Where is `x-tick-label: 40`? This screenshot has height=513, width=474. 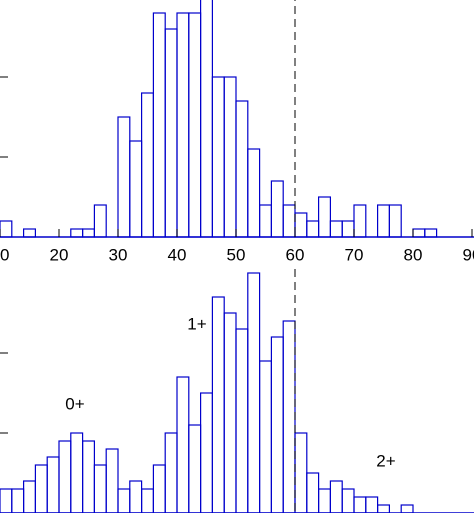 x-tick-label: 40 is located at coordinates (177, 254).